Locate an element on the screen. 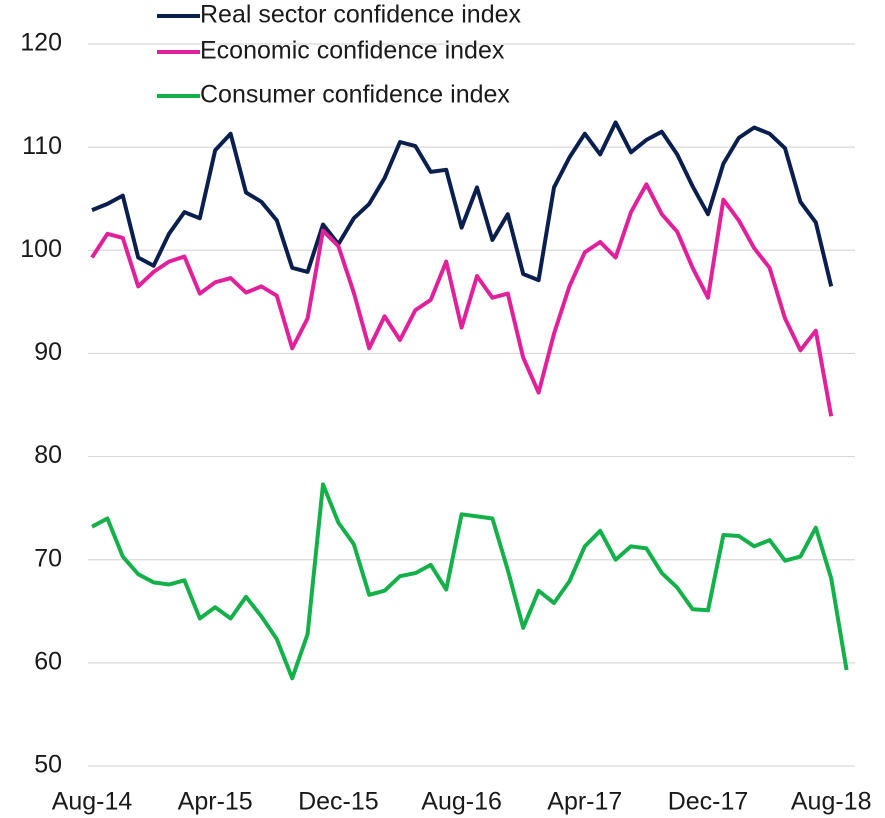 The height and width of the screenshot is (818, 885). y-tick-label: 110 is located at coordinates (42, 146).